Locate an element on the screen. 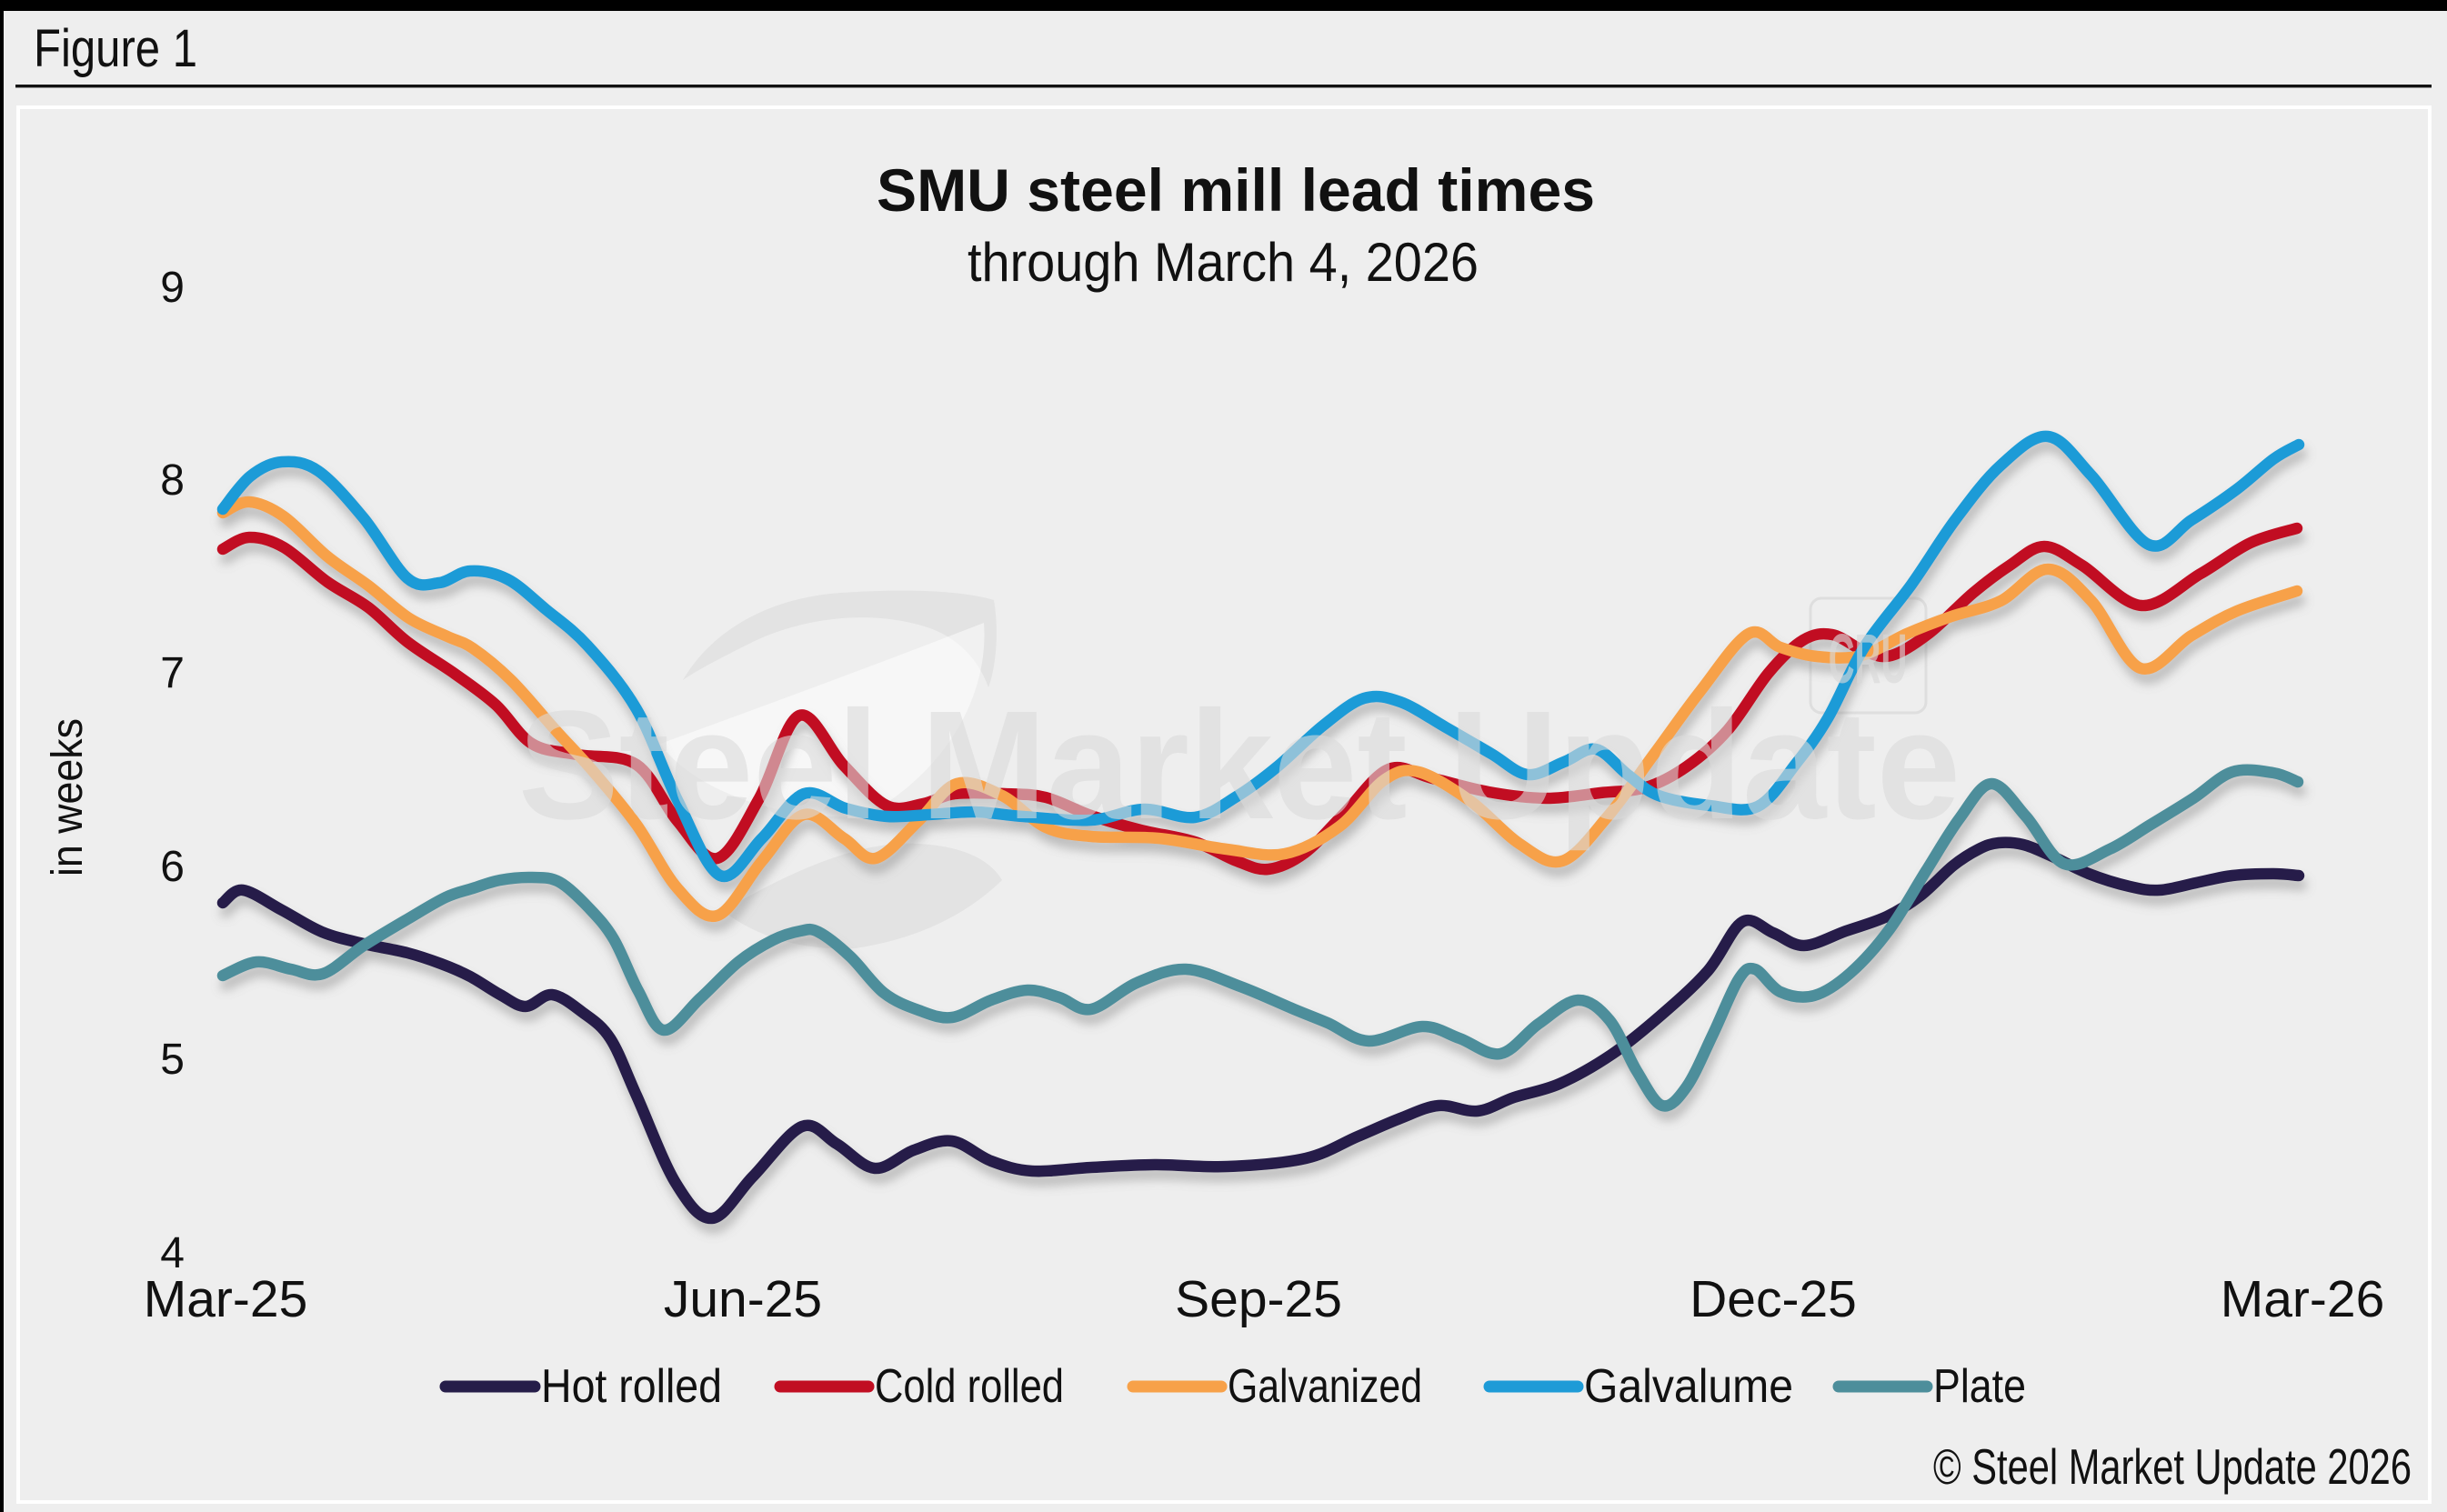  svg-text: Dec-25 is located at coordinates (1773, 1299).